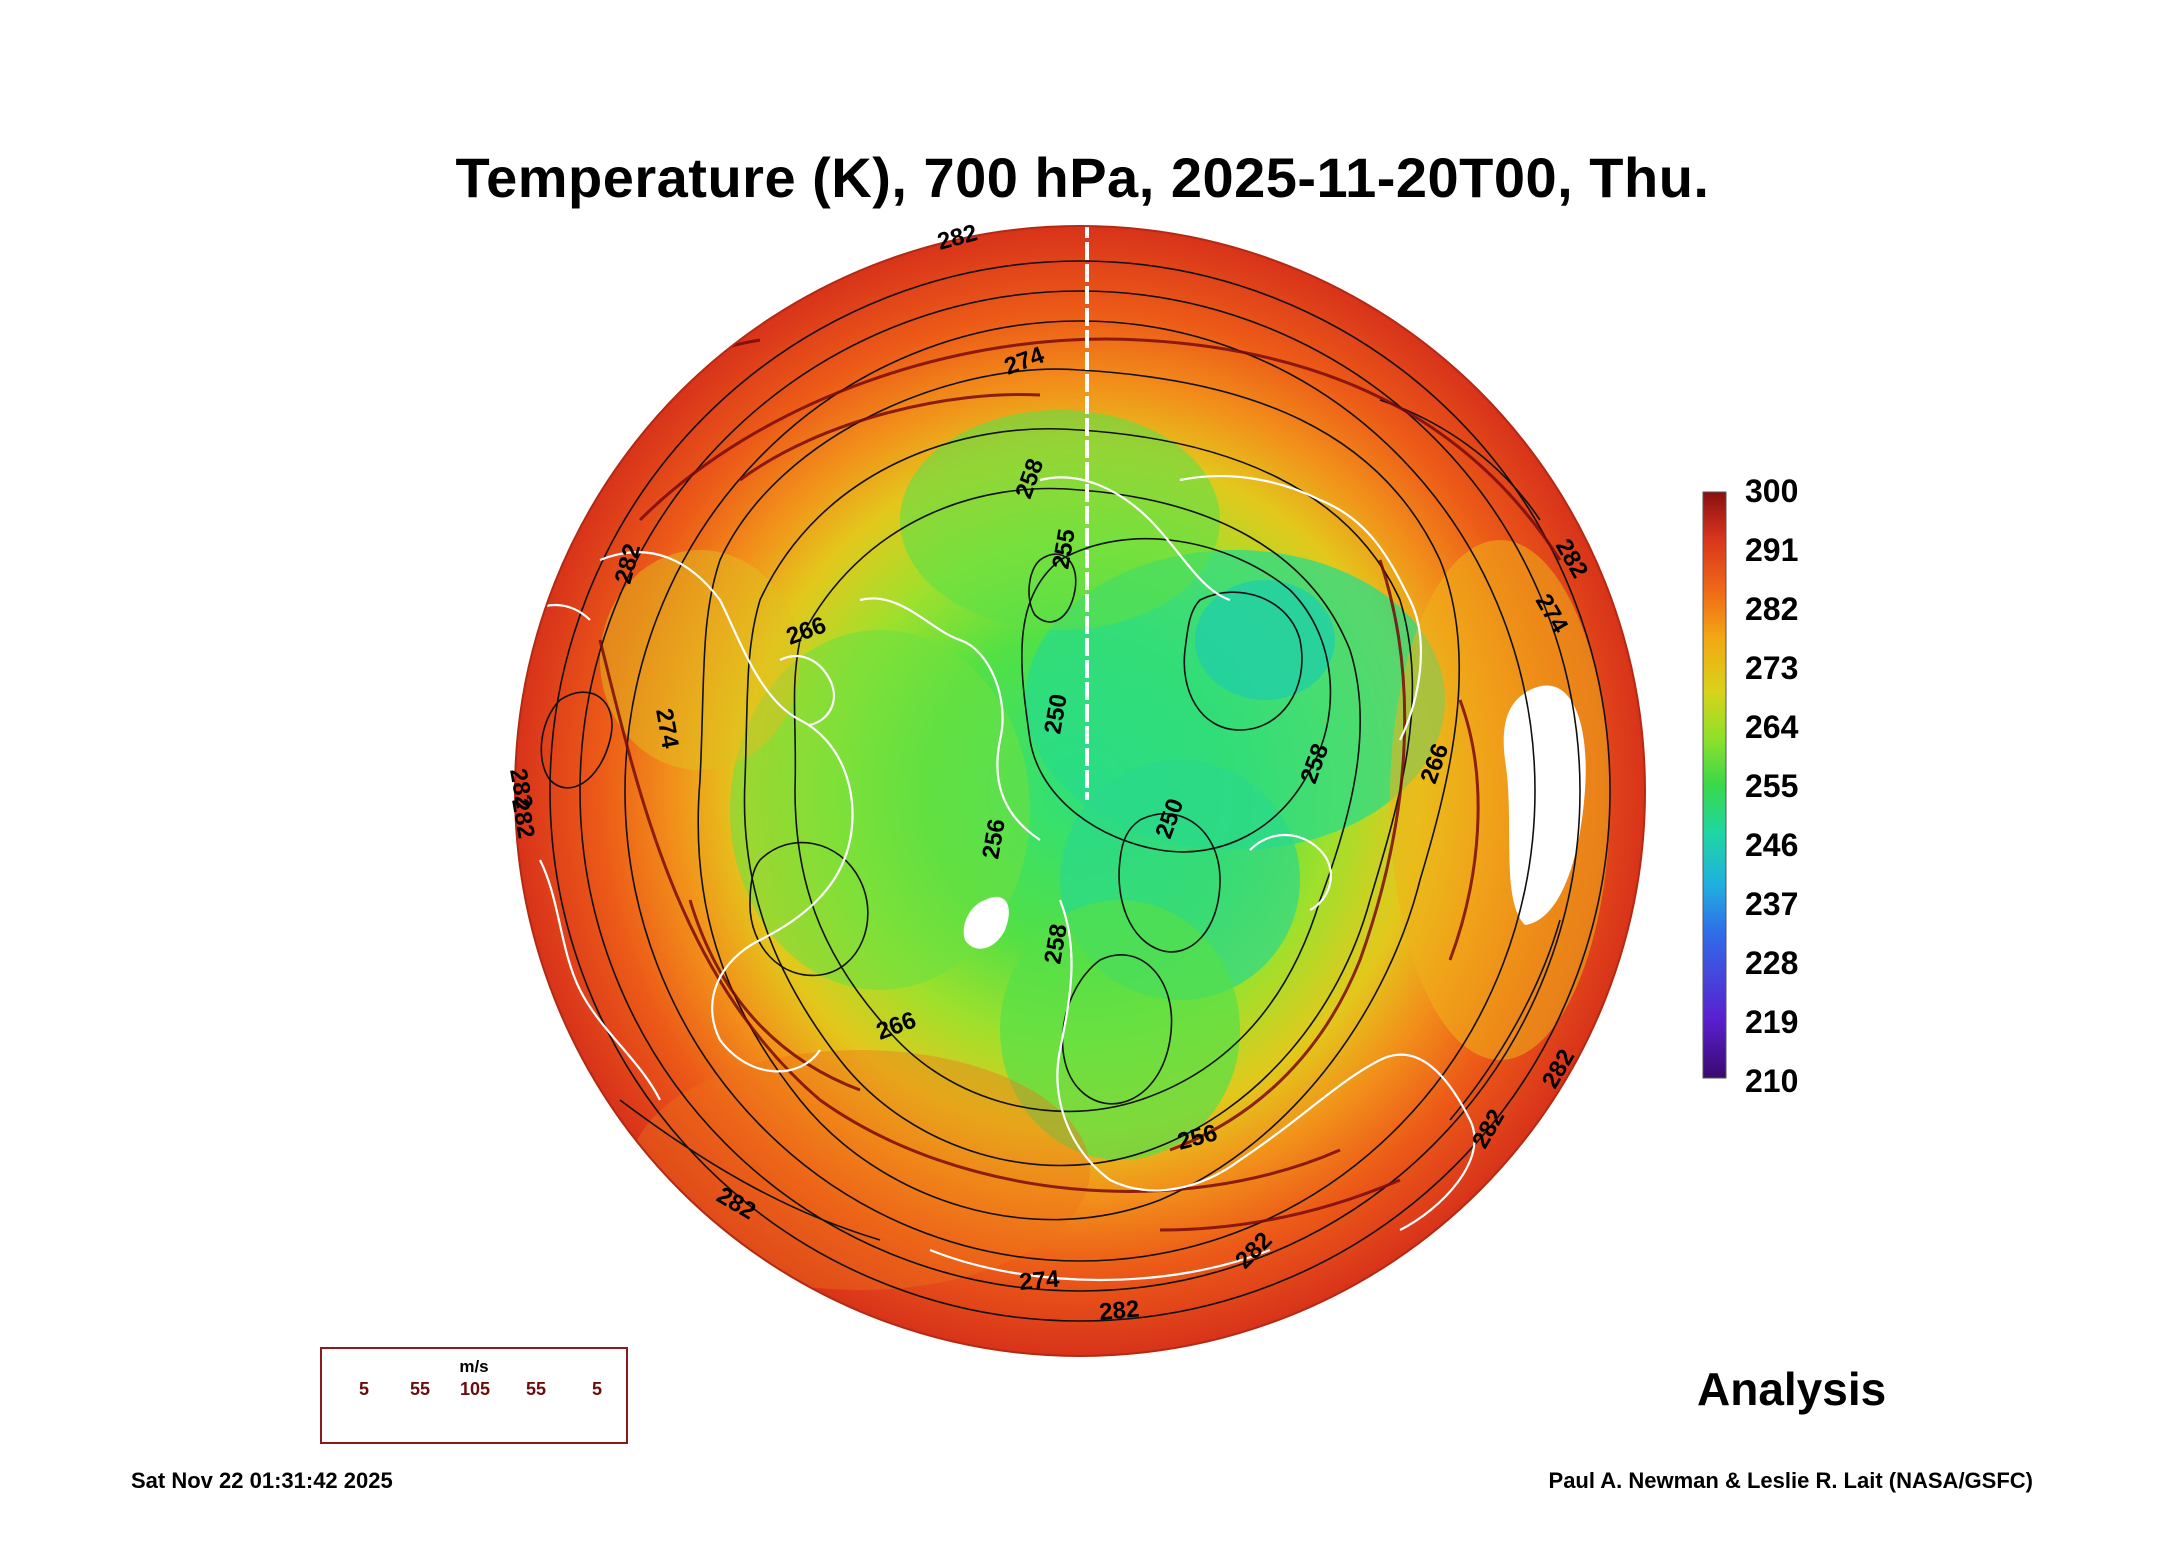 This screenshot has height=1561, width=2165. Describe the element at coordinates (474, 1366) in the screenshot. I see `wind-legend-unit: m/s` at that location.